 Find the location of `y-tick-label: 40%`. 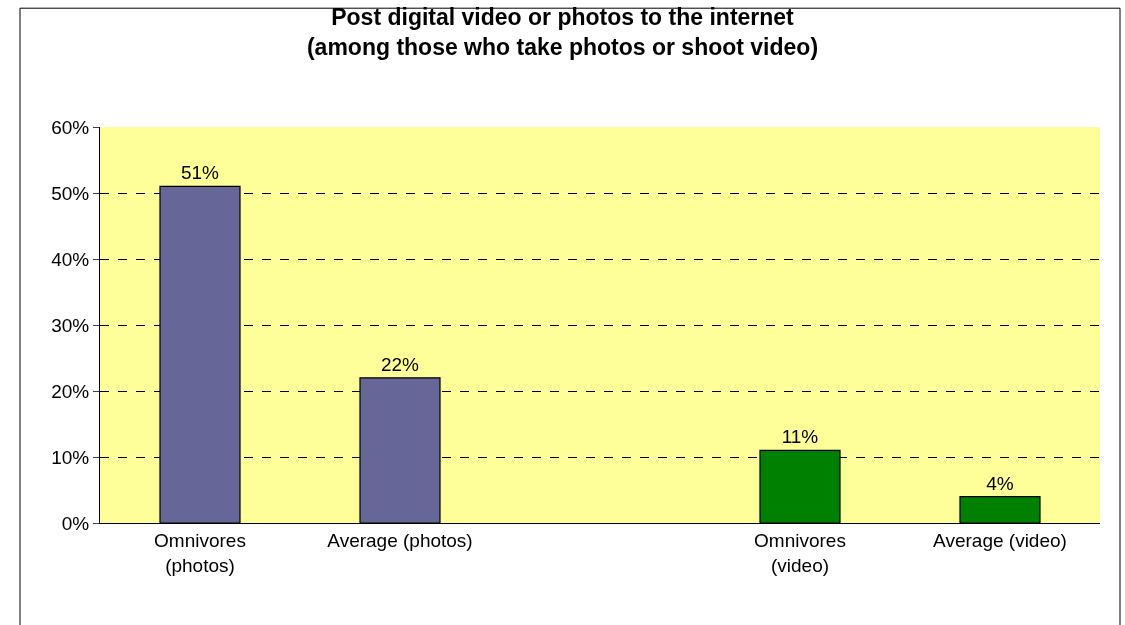

y-tick-label: 40% is located at coordinates (70, 259).